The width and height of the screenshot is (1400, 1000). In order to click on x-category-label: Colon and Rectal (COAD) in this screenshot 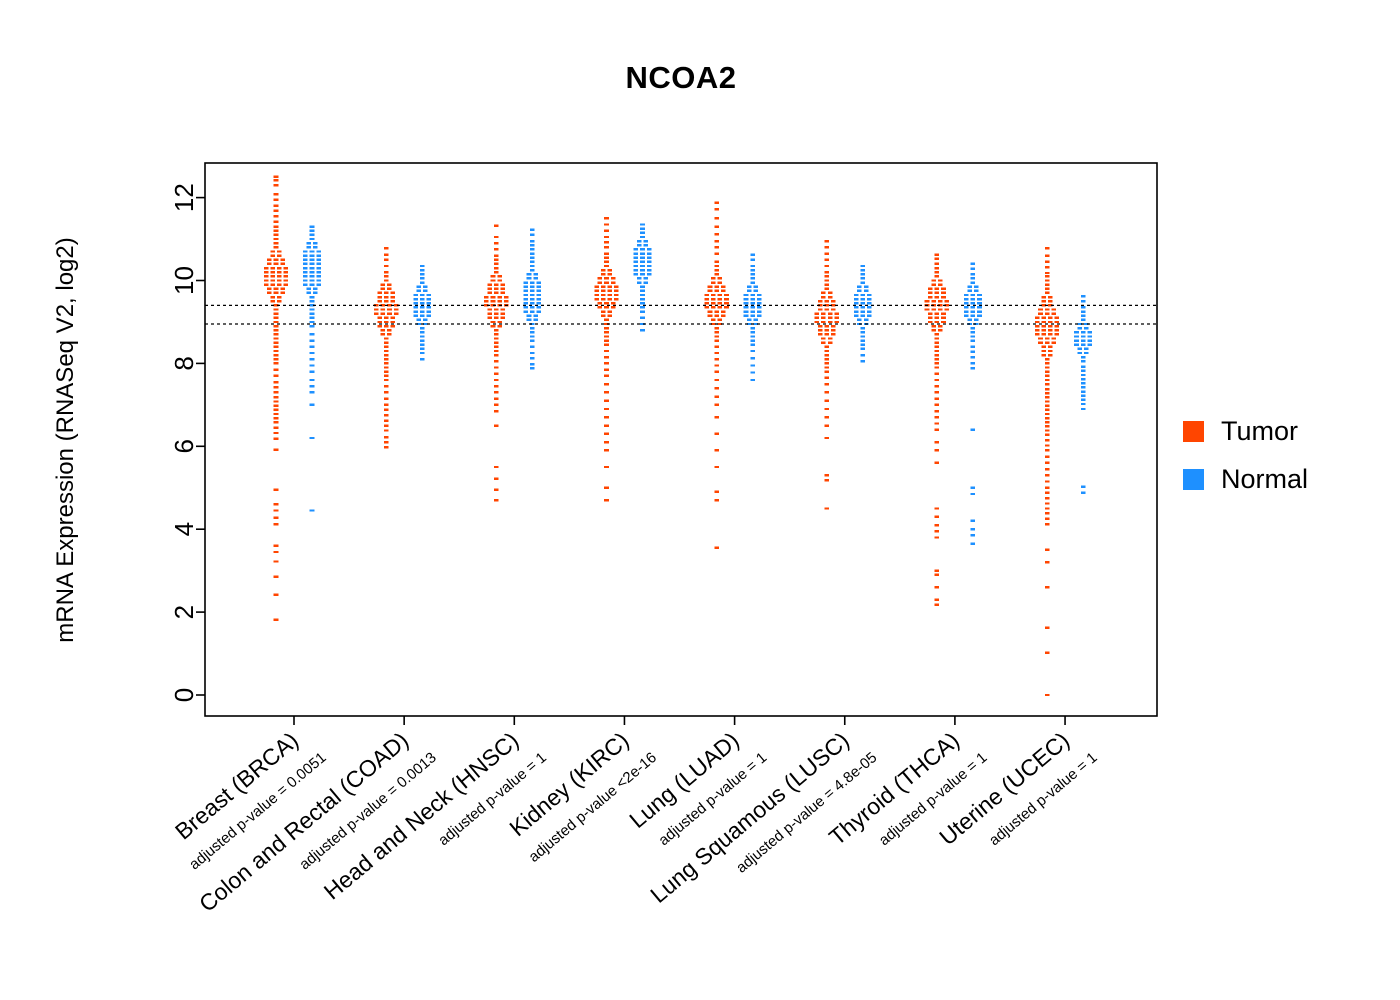, I will do `click(303, 822)`.